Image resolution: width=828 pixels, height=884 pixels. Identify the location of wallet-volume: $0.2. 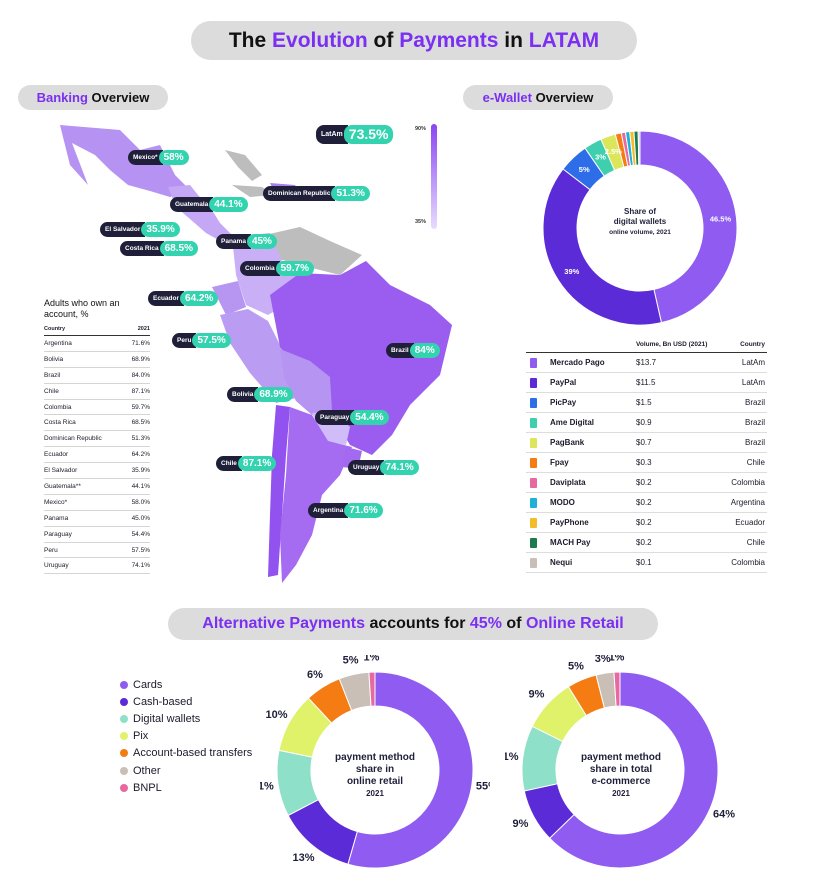
(644, 482).